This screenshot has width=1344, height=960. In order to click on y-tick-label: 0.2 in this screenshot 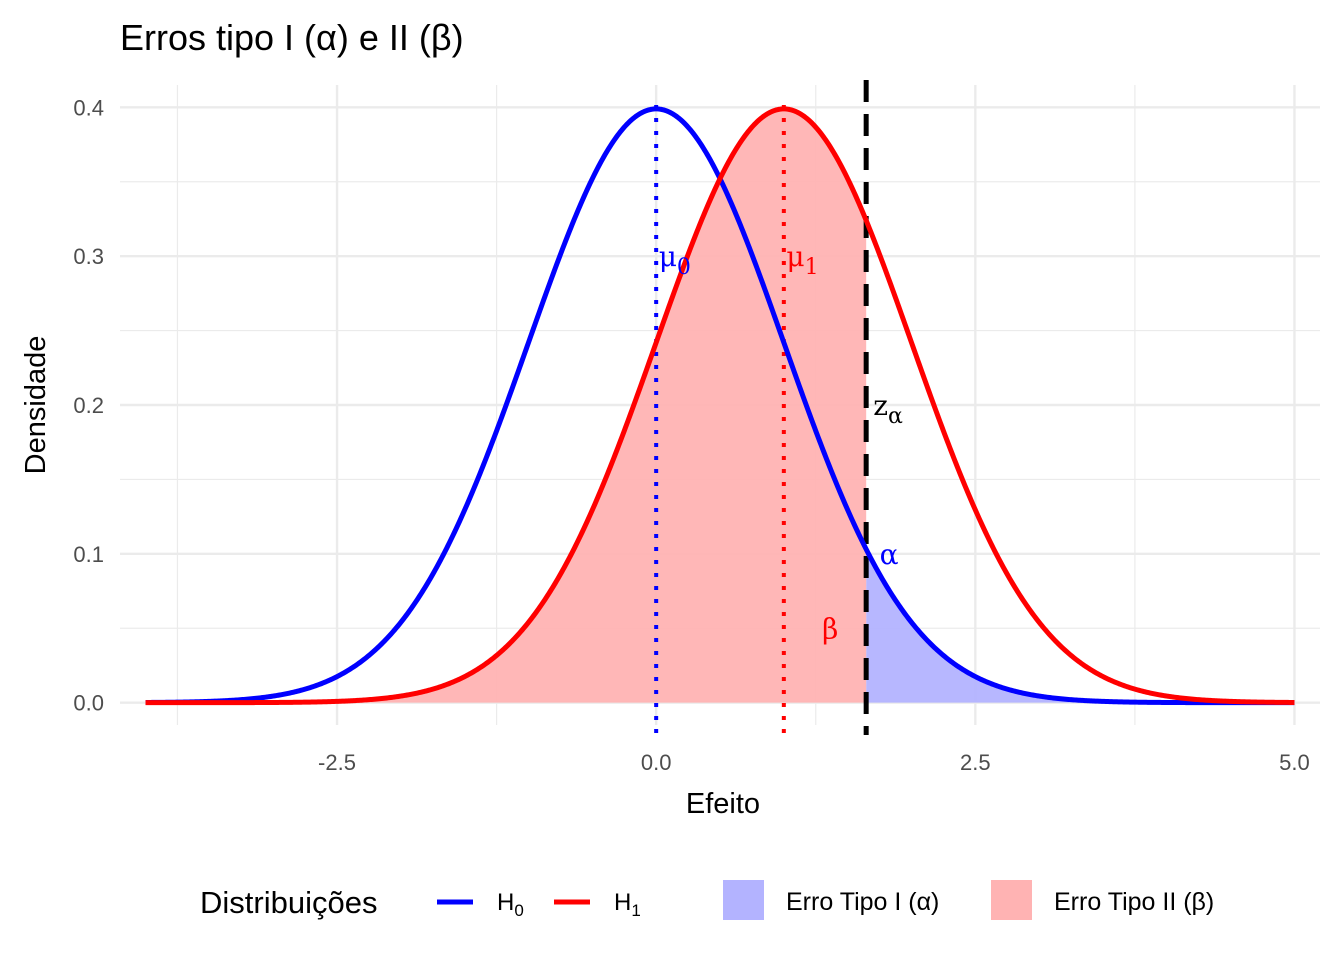, I will do `click(88, 405)`.